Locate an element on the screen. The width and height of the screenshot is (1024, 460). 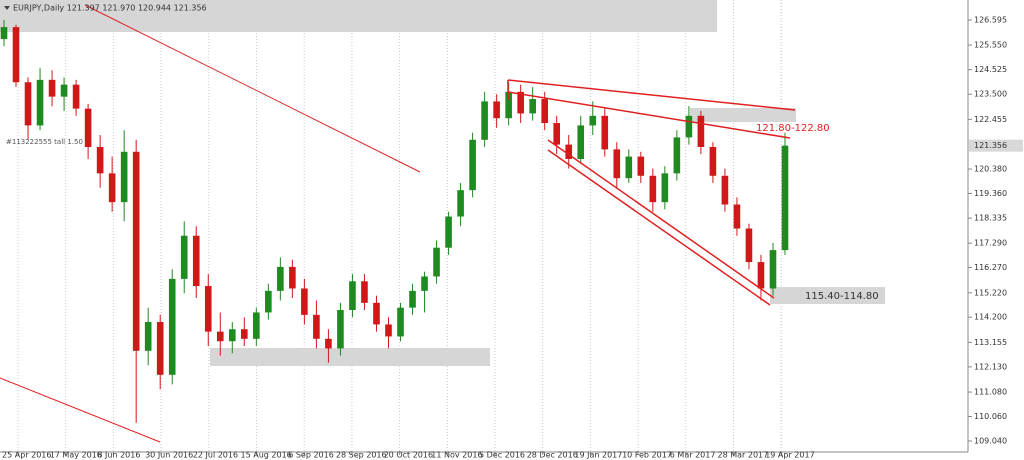
x-tick-label: 15 Aug 2016 is located at coordinates (266, 455).